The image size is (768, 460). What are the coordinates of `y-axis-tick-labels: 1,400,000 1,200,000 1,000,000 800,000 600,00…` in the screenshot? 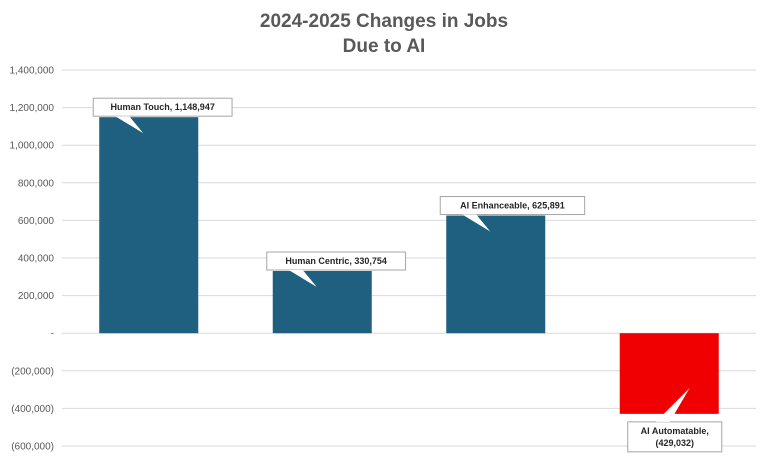 It's located at (32, 259).